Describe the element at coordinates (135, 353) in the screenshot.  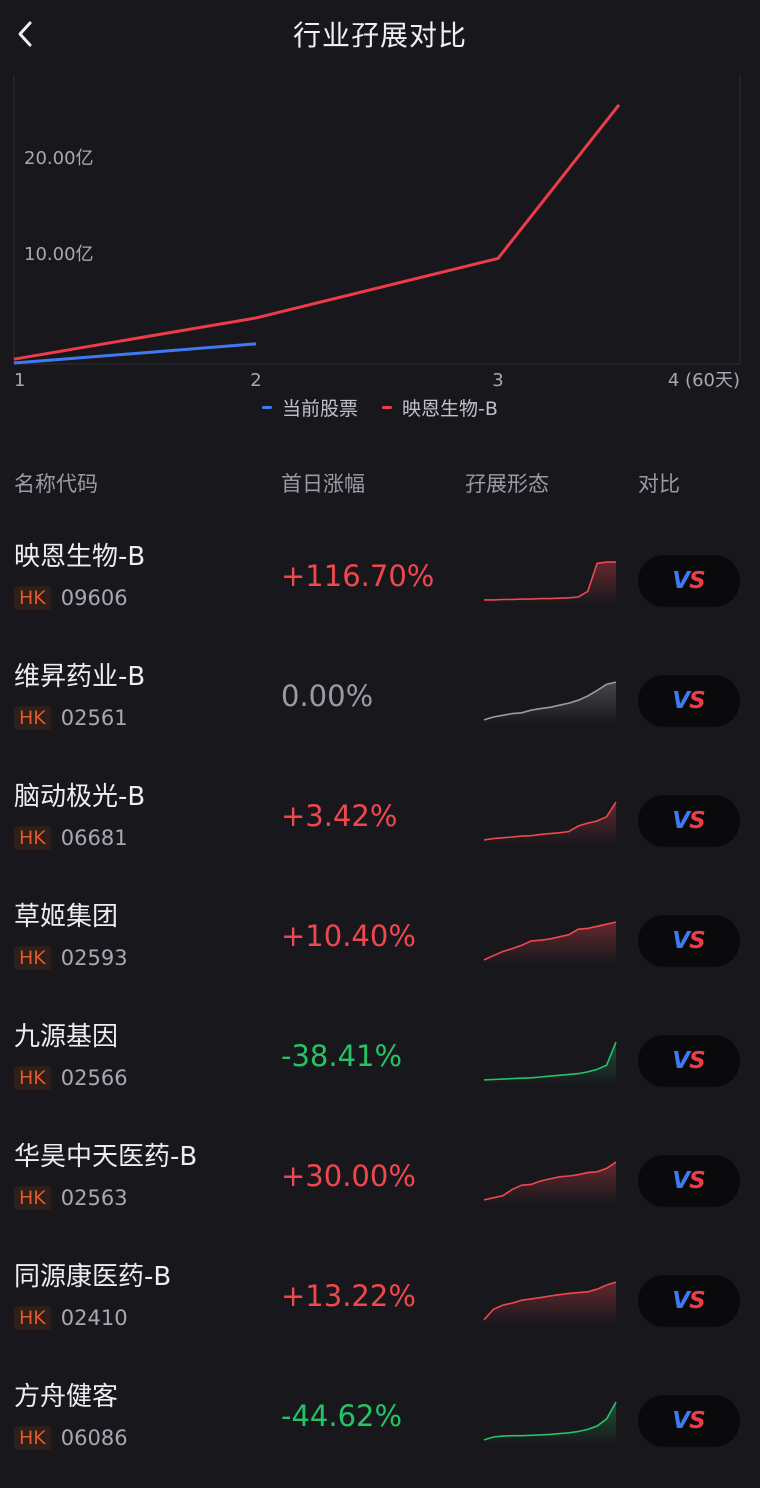
I see `series-line-current-stock` at that location.